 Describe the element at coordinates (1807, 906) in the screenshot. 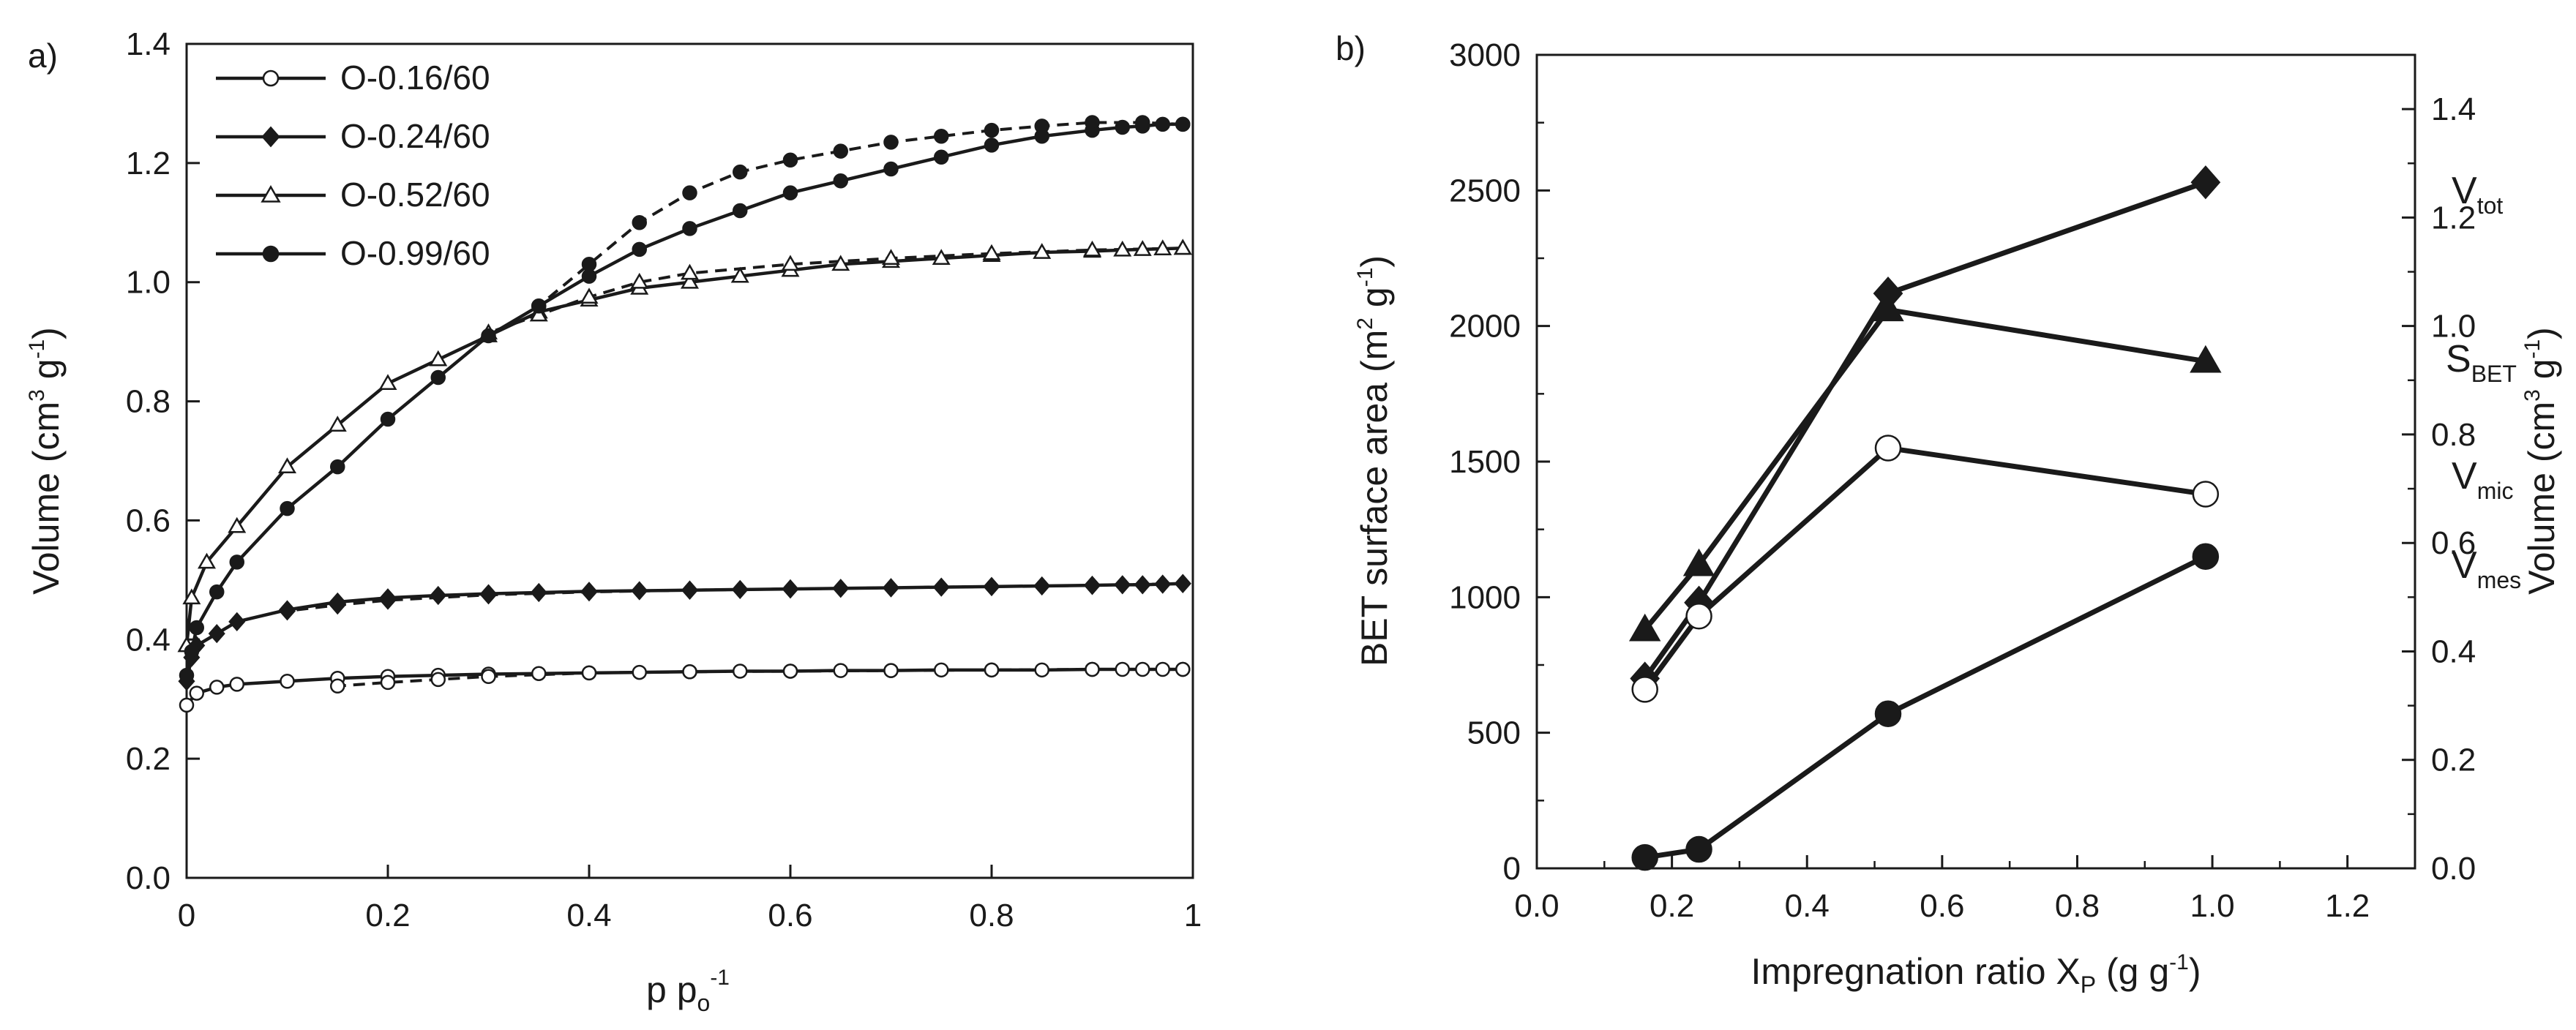

I see `panel-b-x-tick-label: 0.4` at that location.